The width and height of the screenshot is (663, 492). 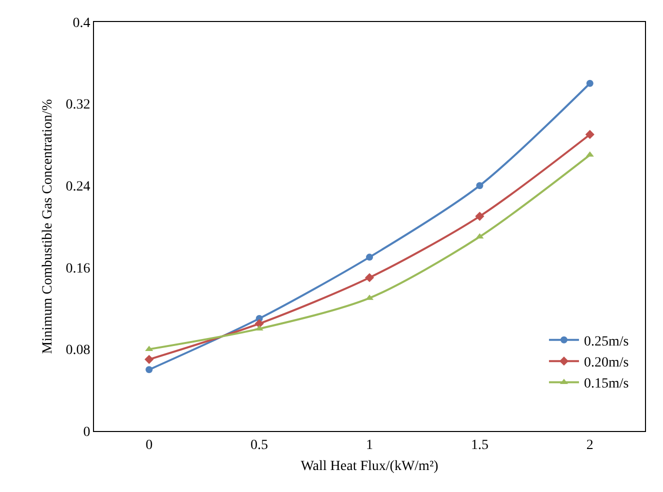 I want to click on y-tick-label: 0, so click(x=86, y=432).